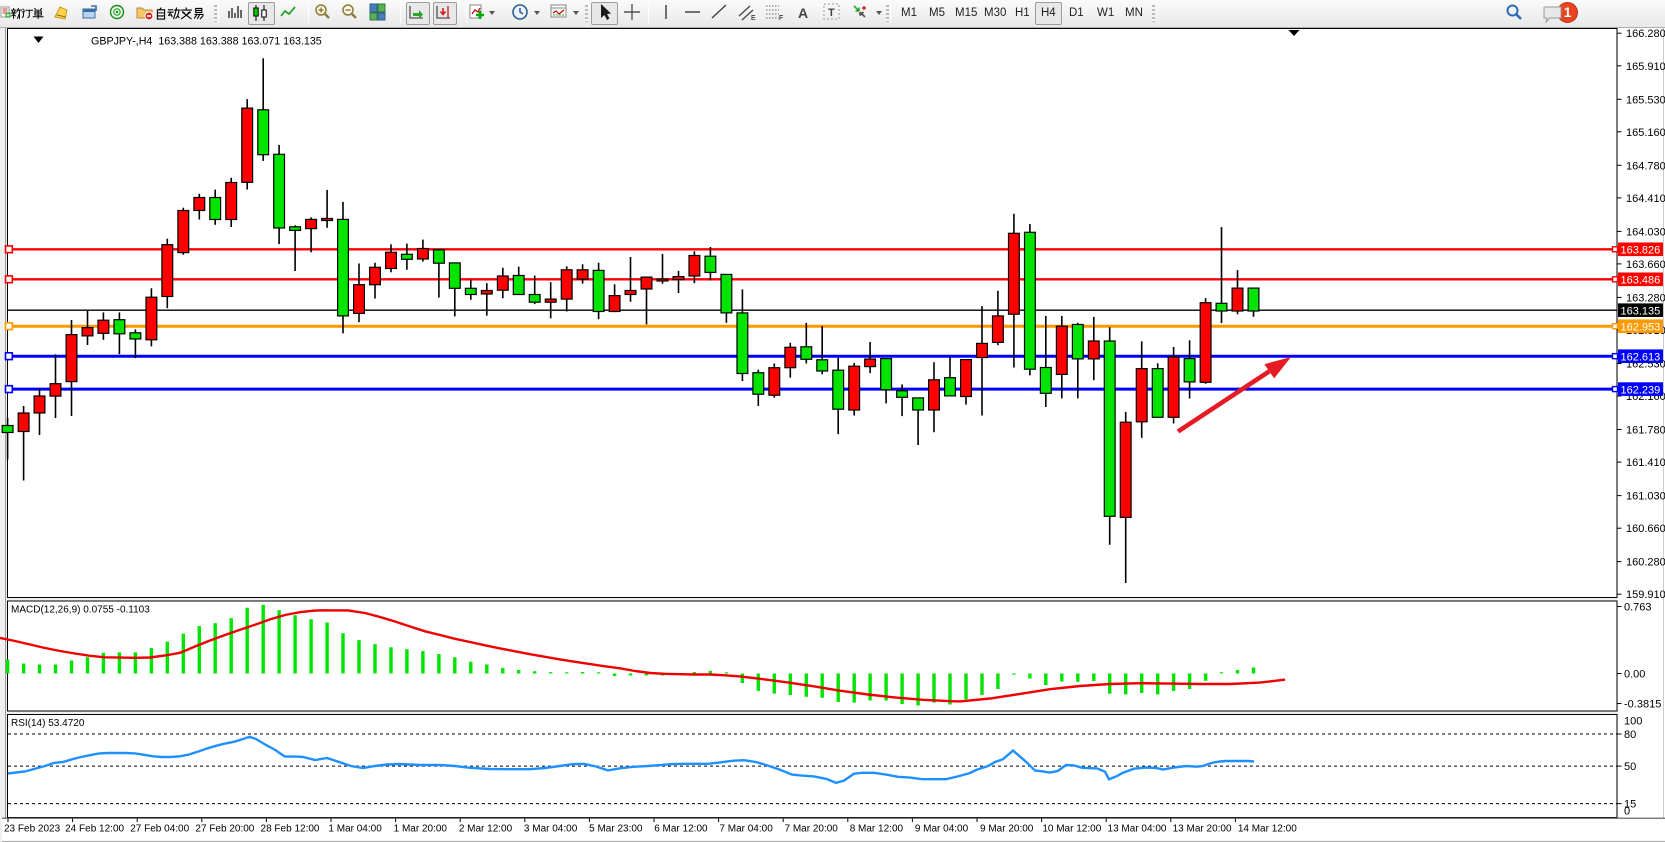  I want to click on svg-text: 161.030, so click(1645, 497).